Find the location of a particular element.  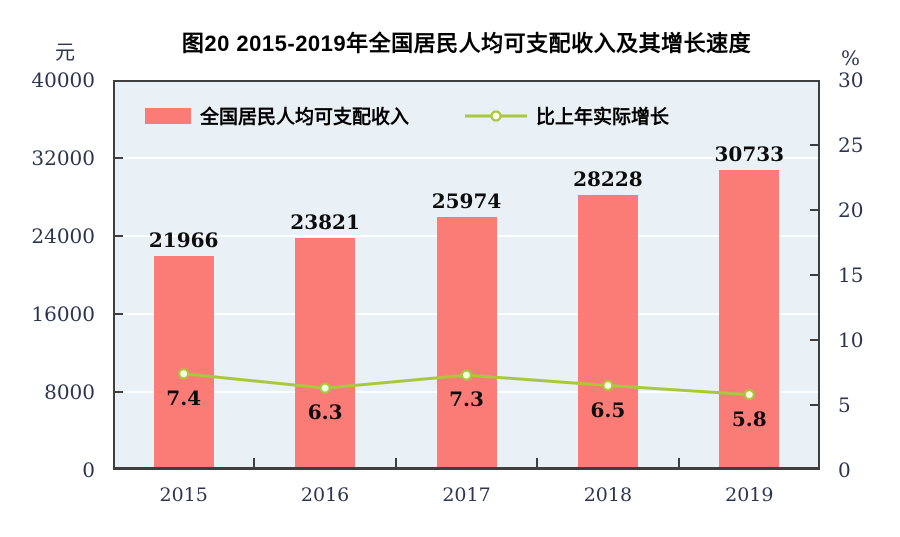

bar-2016 is located at coordinates (325, 353).